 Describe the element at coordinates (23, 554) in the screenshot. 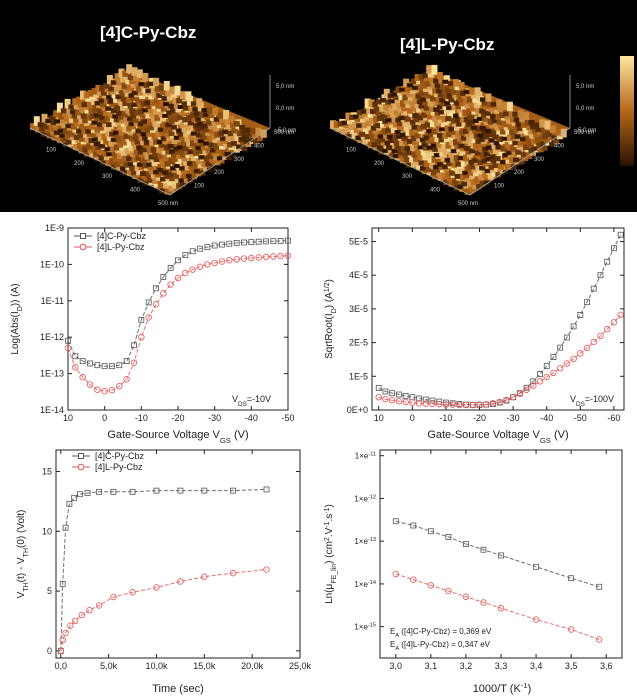

I see `y-axis-label: VTH(t) - VTH(0) (Volt)` at that location.